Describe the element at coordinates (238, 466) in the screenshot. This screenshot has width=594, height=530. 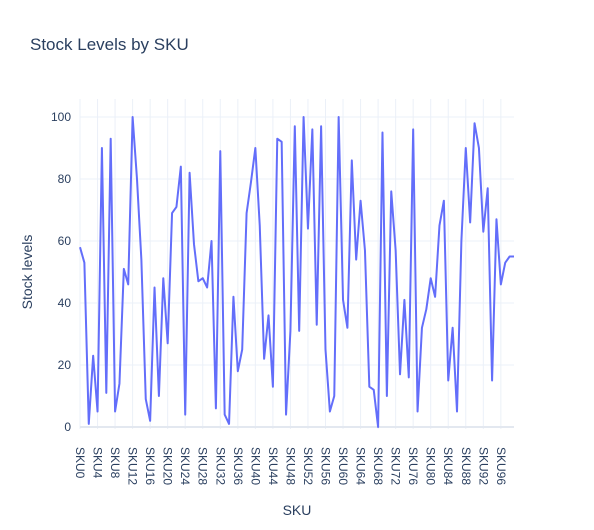
I see `x-tick-label: SKU36` at that location.